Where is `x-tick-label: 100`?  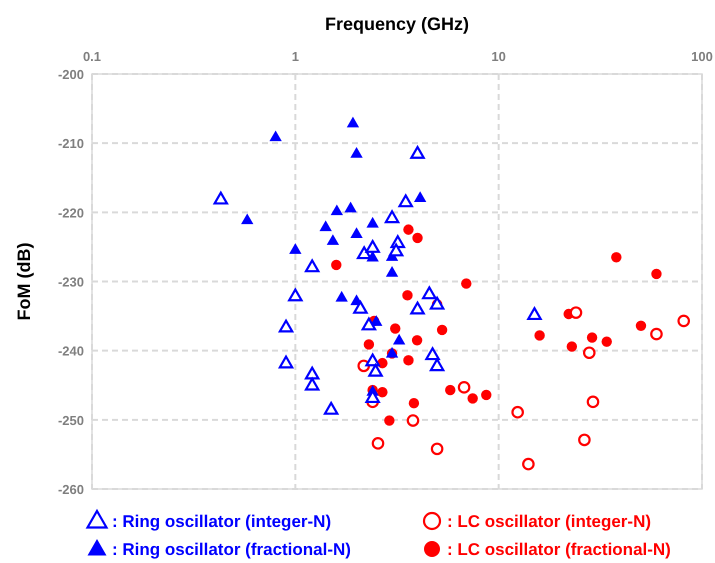
x-tick-label: 100 is located at coordinates (702, 56).